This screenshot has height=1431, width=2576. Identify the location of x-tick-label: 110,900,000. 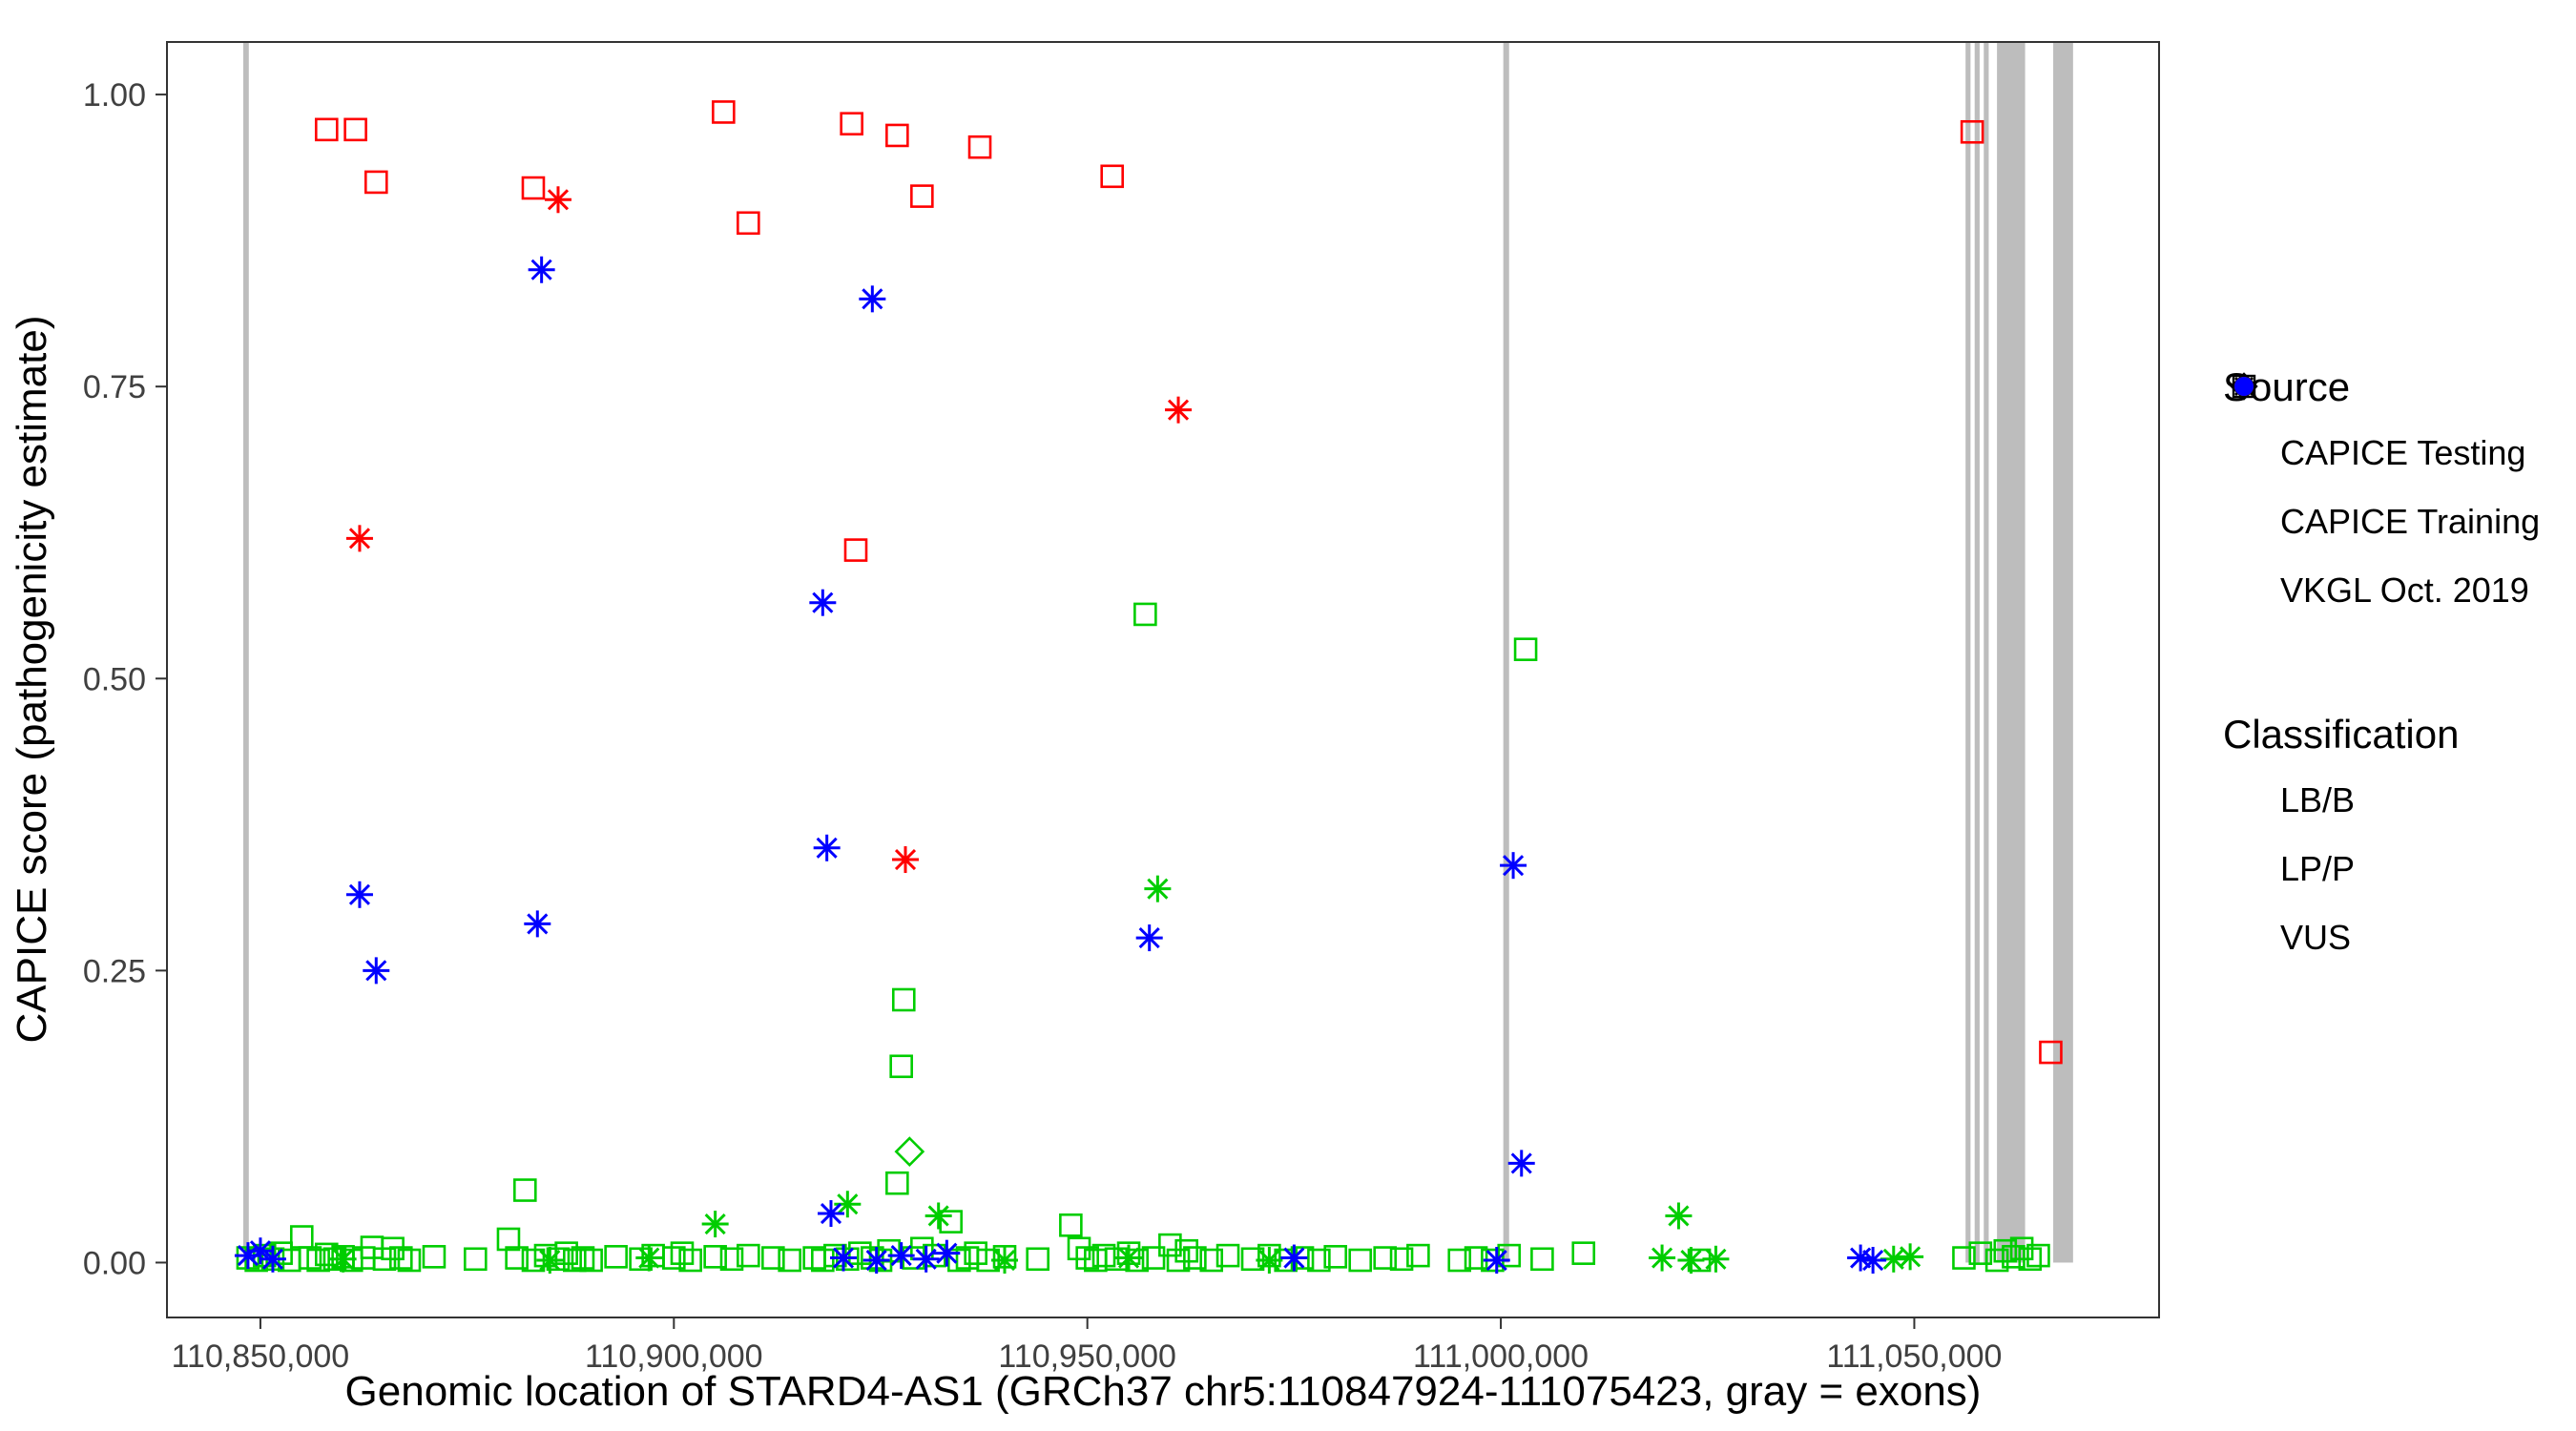
(674, 1356).